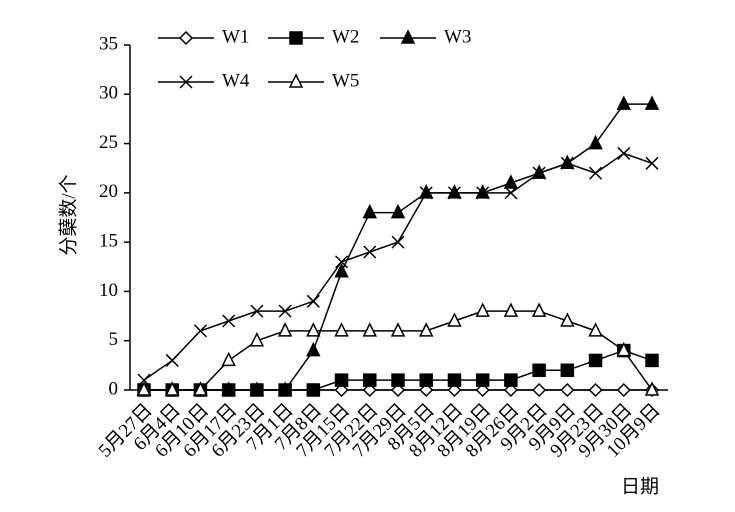  Describe the element at coordinates (640, 486) in the screenshot. I see `x-axis-label: 日期` at that location.